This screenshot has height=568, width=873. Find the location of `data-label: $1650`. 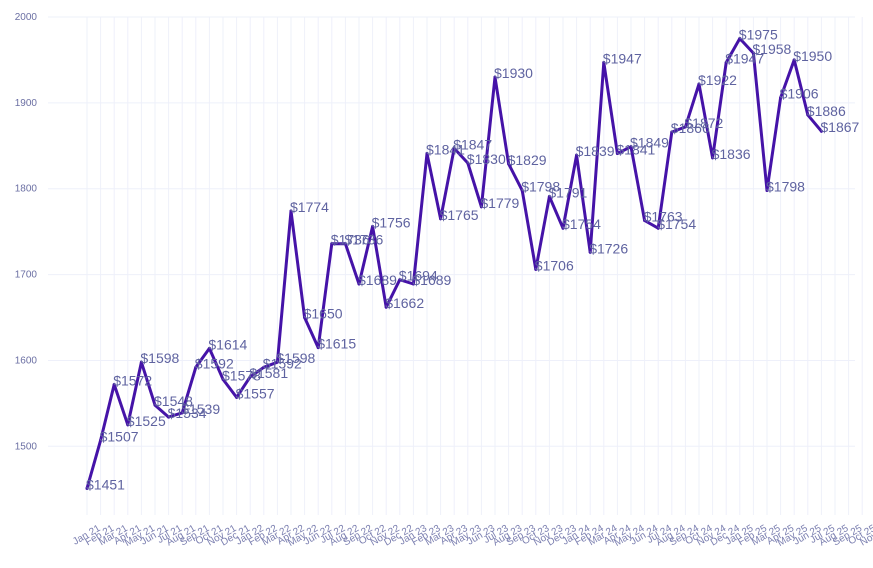

data-label: $1650 is located at coordinates (323, 314).